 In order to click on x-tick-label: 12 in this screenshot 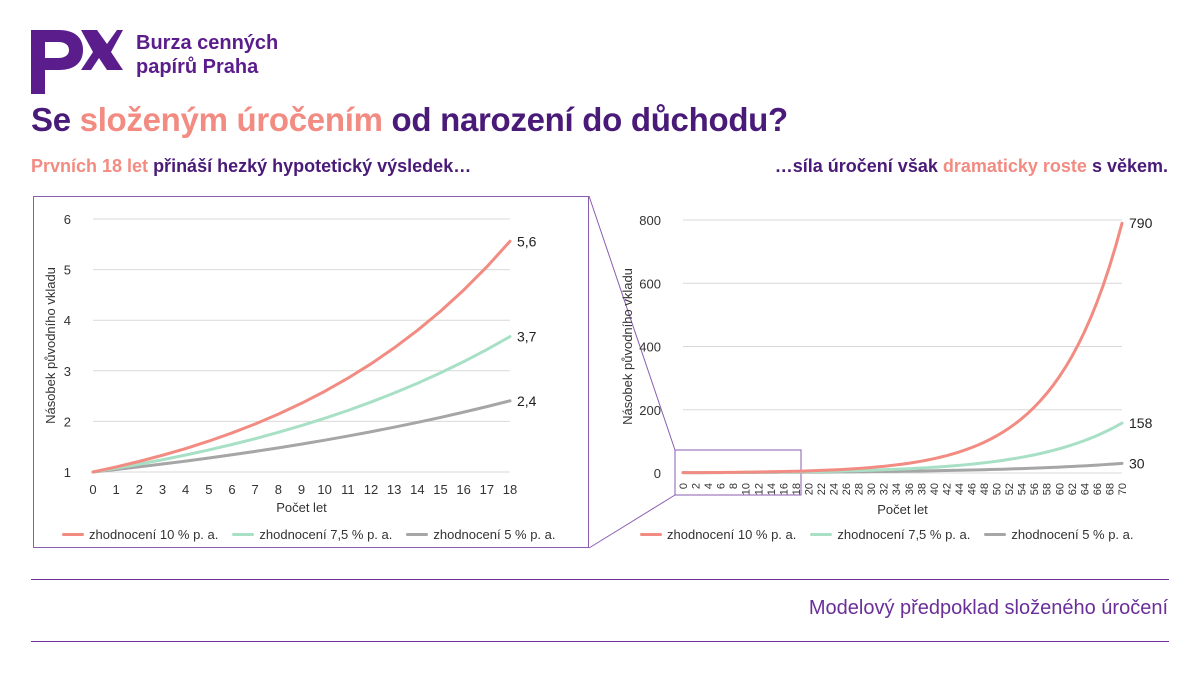, I will do `click(759, 489)`.